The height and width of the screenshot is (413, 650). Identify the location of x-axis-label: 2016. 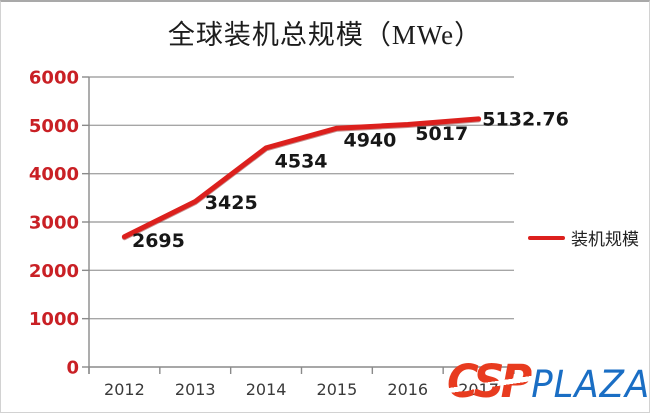
(407, 389).